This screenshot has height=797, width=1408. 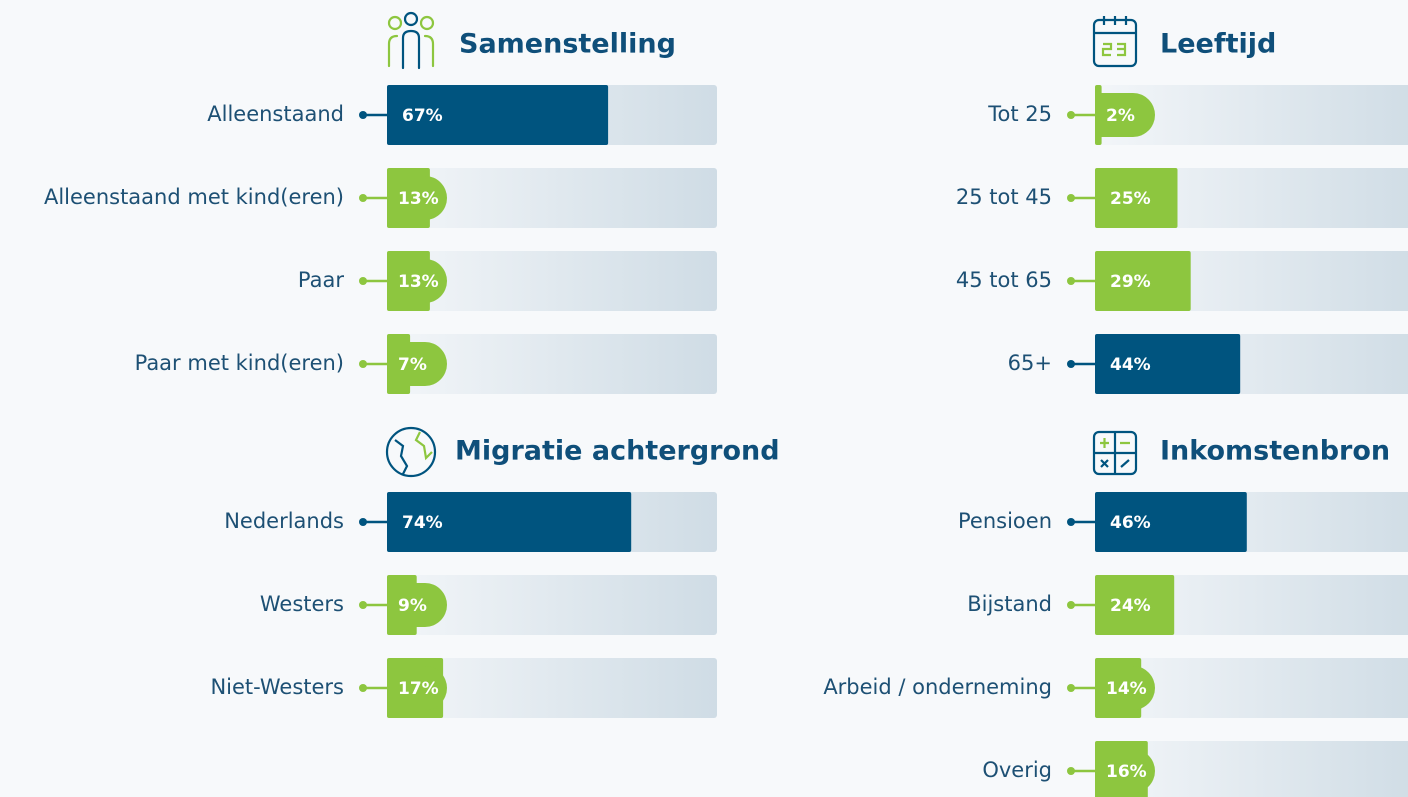 I want to click on value-label: 67%, so click(x=422, y=116).